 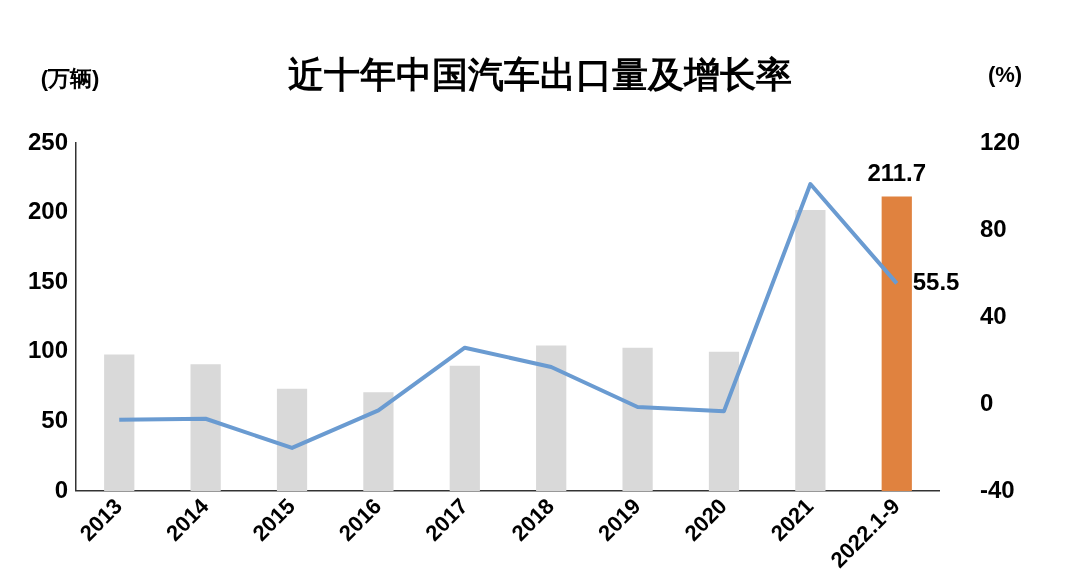 I want to click on y2-tick-label: 40, so click(x=993, y=315).